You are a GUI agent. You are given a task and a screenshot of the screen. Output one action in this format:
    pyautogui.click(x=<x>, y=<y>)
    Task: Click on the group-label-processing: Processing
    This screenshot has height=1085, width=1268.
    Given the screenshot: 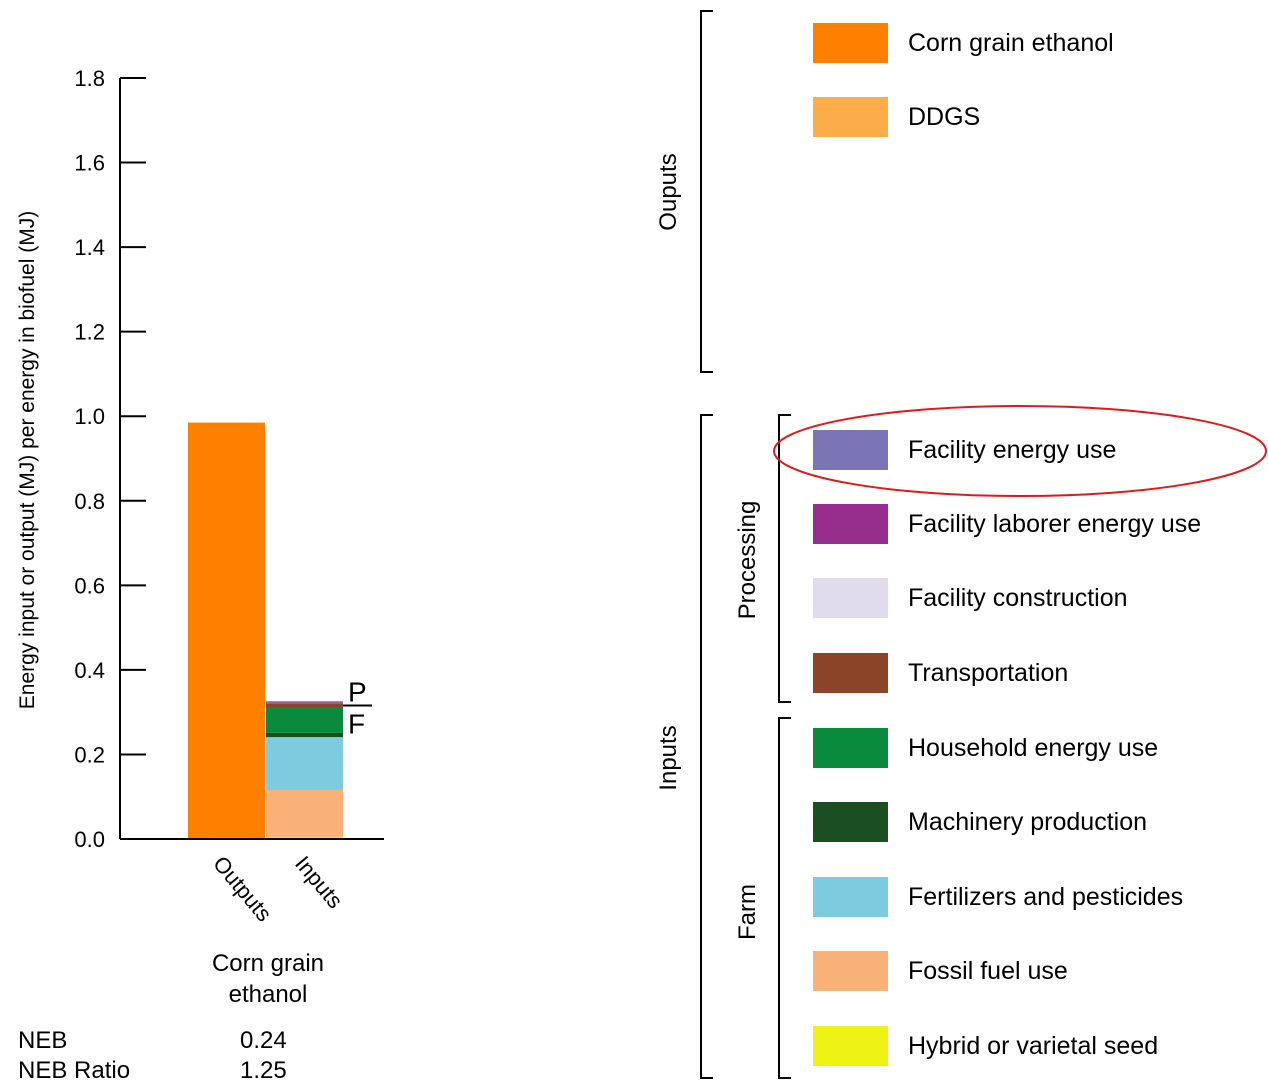 What is the action you would take?
    pyautogui.click(x=747, y=560)
    